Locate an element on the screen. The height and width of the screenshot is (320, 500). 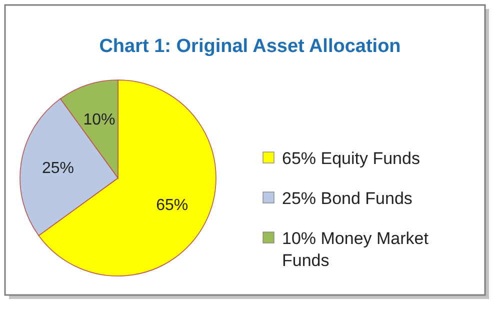
data-label: 10% is located at coordinates (99, 120).